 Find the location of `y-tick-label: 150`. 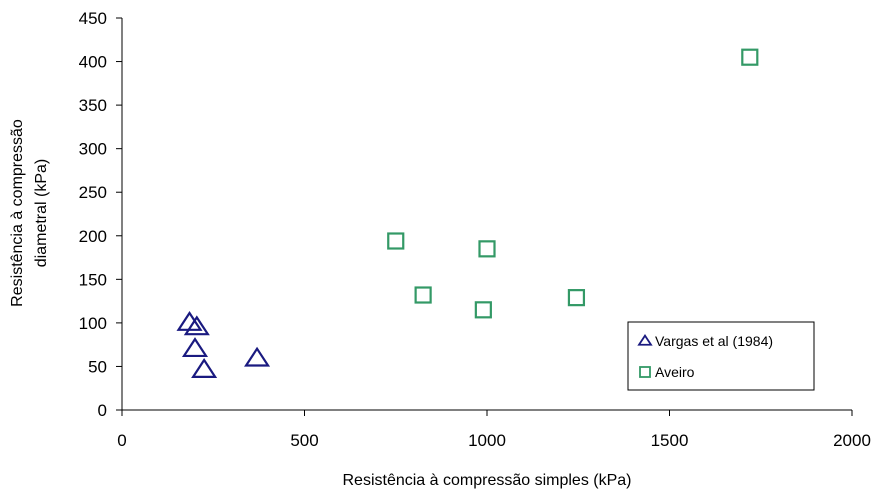

y-tick-label: 150 is located at coordinates (93, 279).